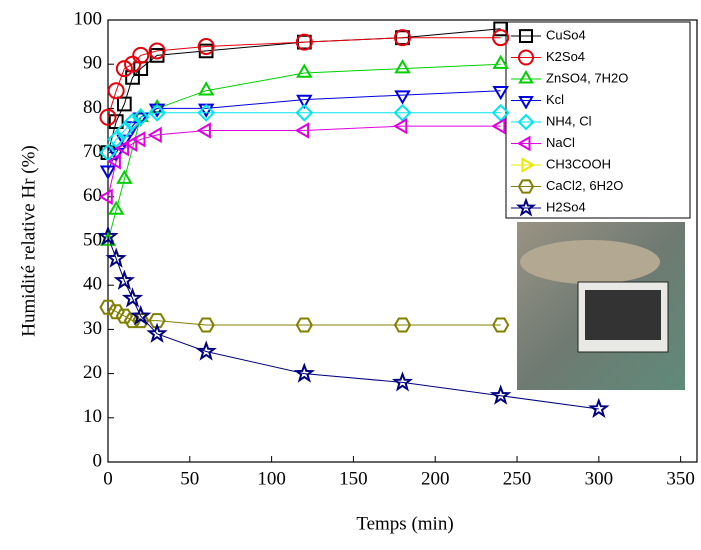 The width and height of the screenshot is (701, 550). What do you see at coordinates (680, 478) in the screenshot?
I see `x-tick-label: 350` at bounding box center [680, 478].